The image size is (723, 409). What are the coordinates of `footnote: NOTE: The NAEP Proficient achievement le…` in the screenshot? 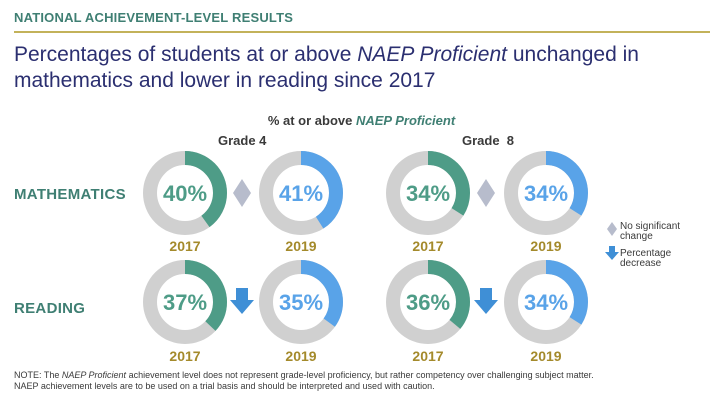 It's located at (364, 381).